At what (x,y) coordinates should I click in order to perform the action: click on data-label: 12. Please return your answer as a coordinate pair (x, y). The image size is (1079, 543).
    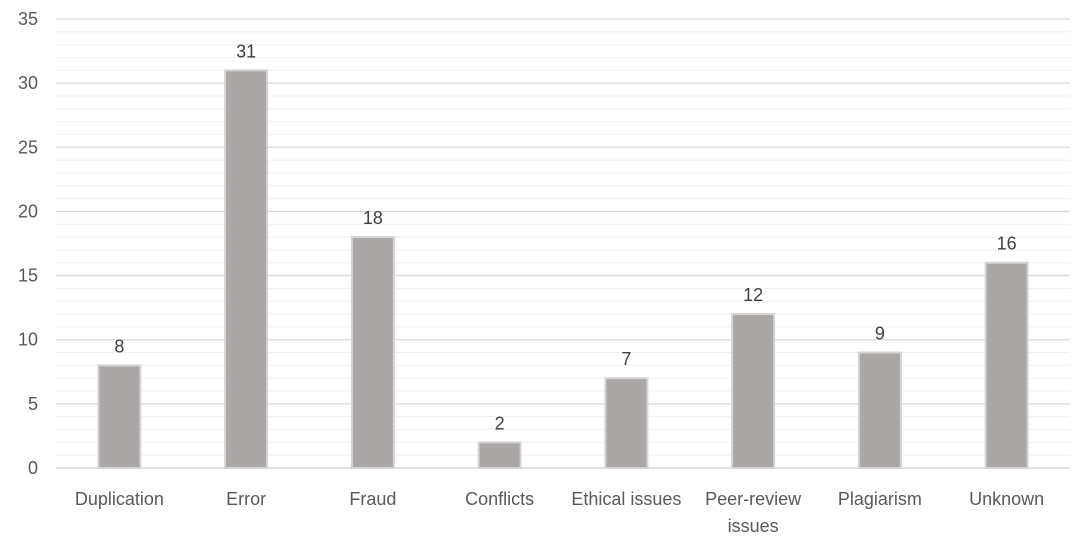
    Looking at the image, I should click on (753, 295).